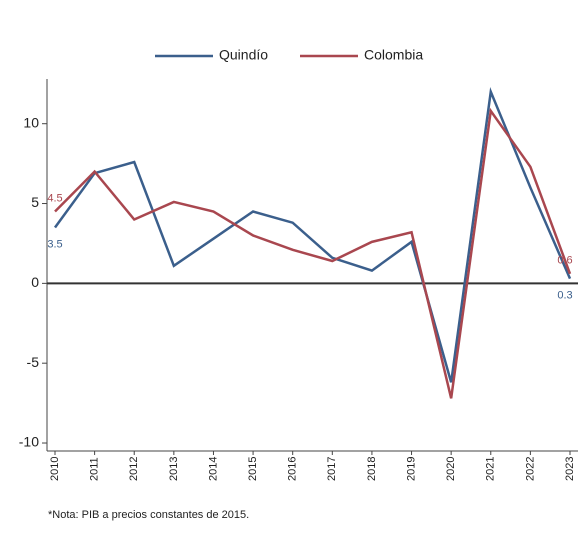  I want to click on y-tick-label: -10, so click(29, 442).